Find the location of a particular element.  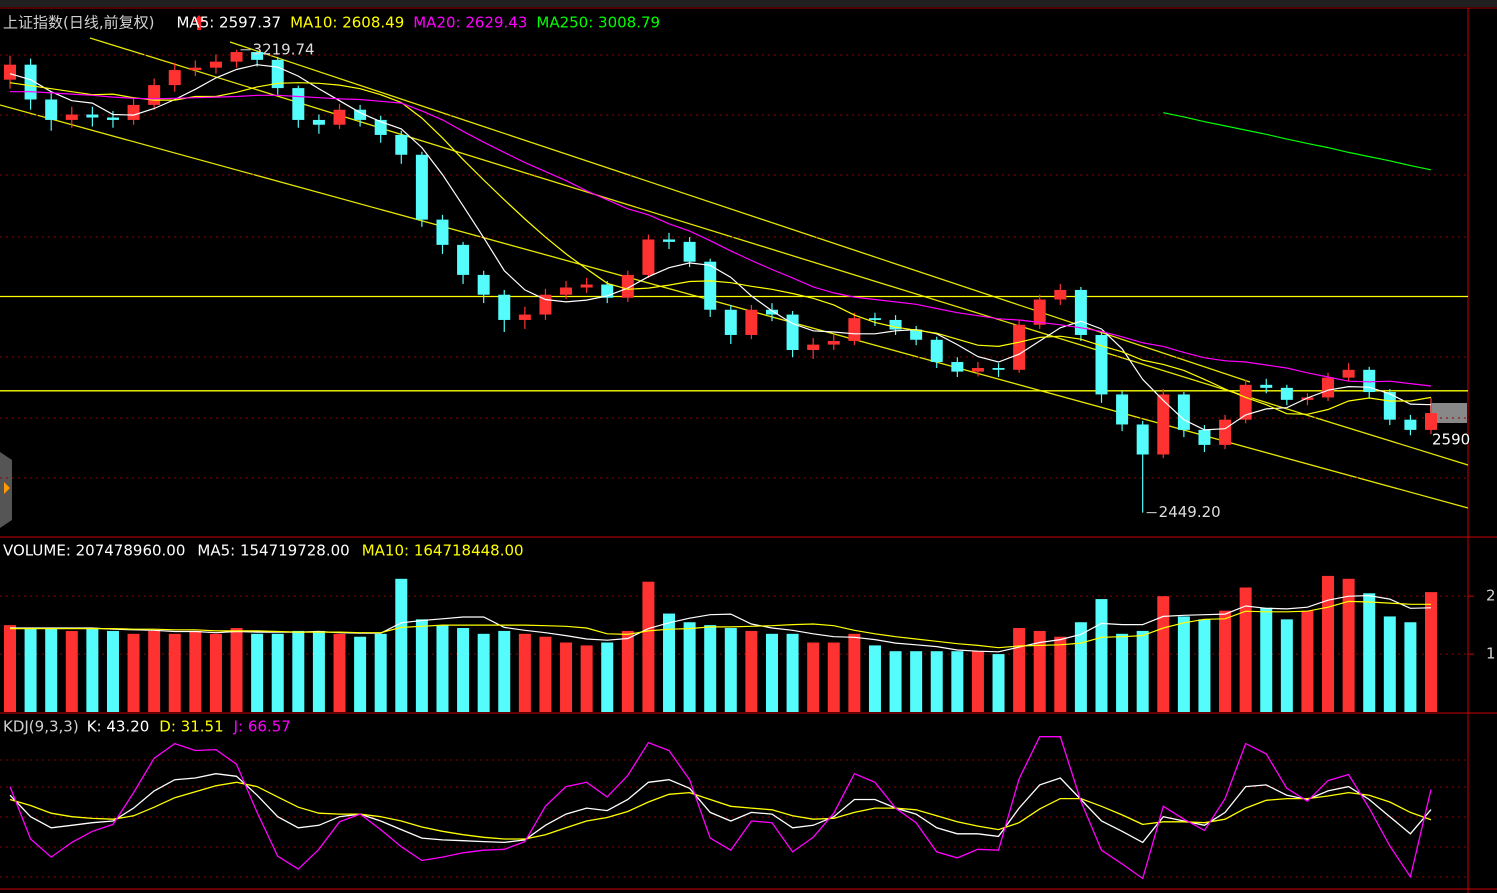

ma-line is located at coordinates (1297, 141).